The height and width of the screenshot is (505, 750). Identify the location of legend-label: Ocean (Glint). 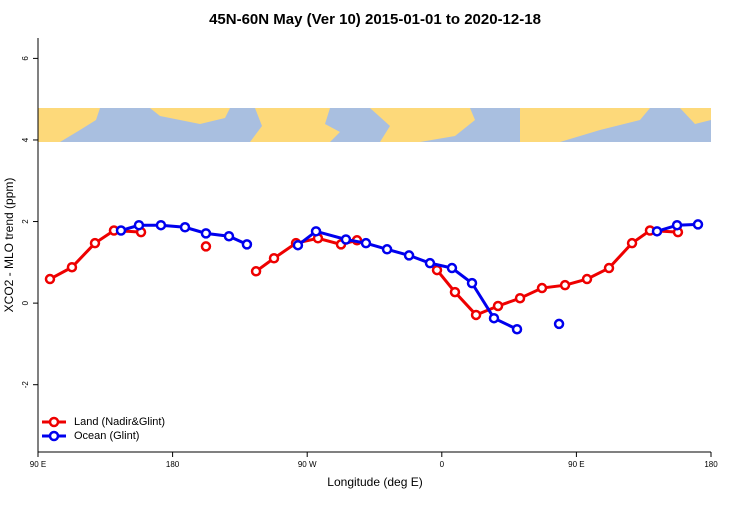
(106, 436).